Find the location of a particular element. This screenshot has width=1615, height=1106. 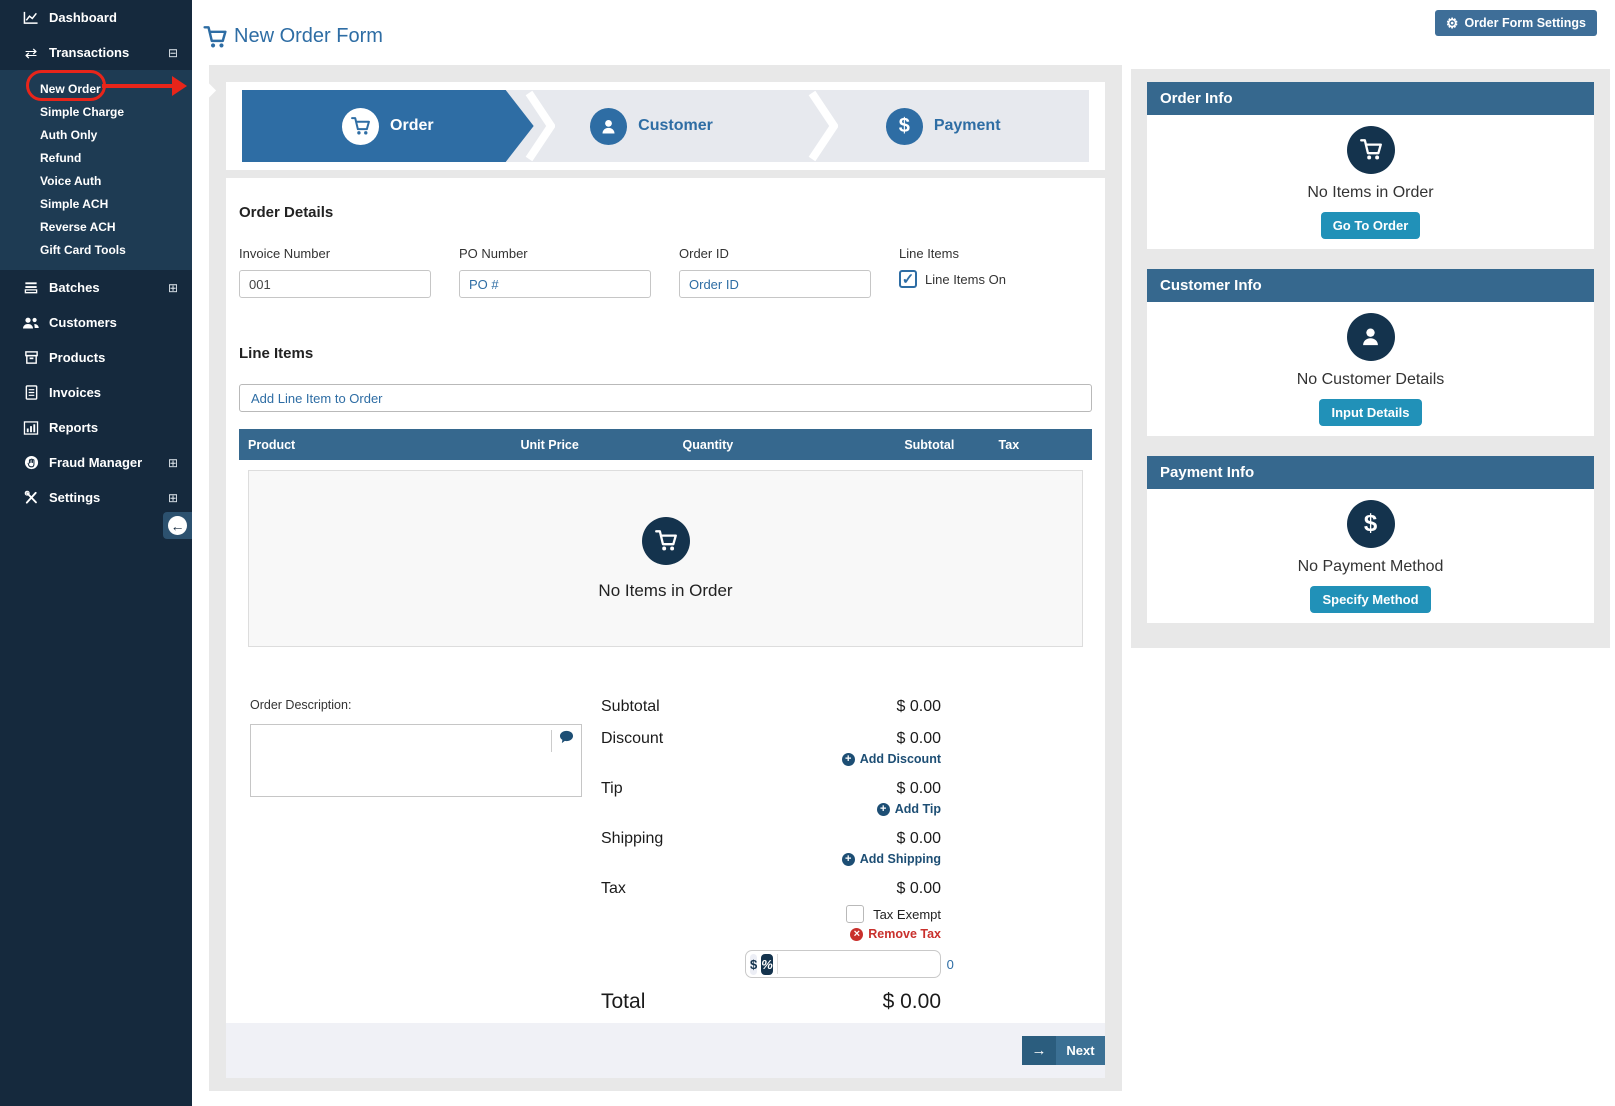

invoices-icon is located at coordinates (31, 393).